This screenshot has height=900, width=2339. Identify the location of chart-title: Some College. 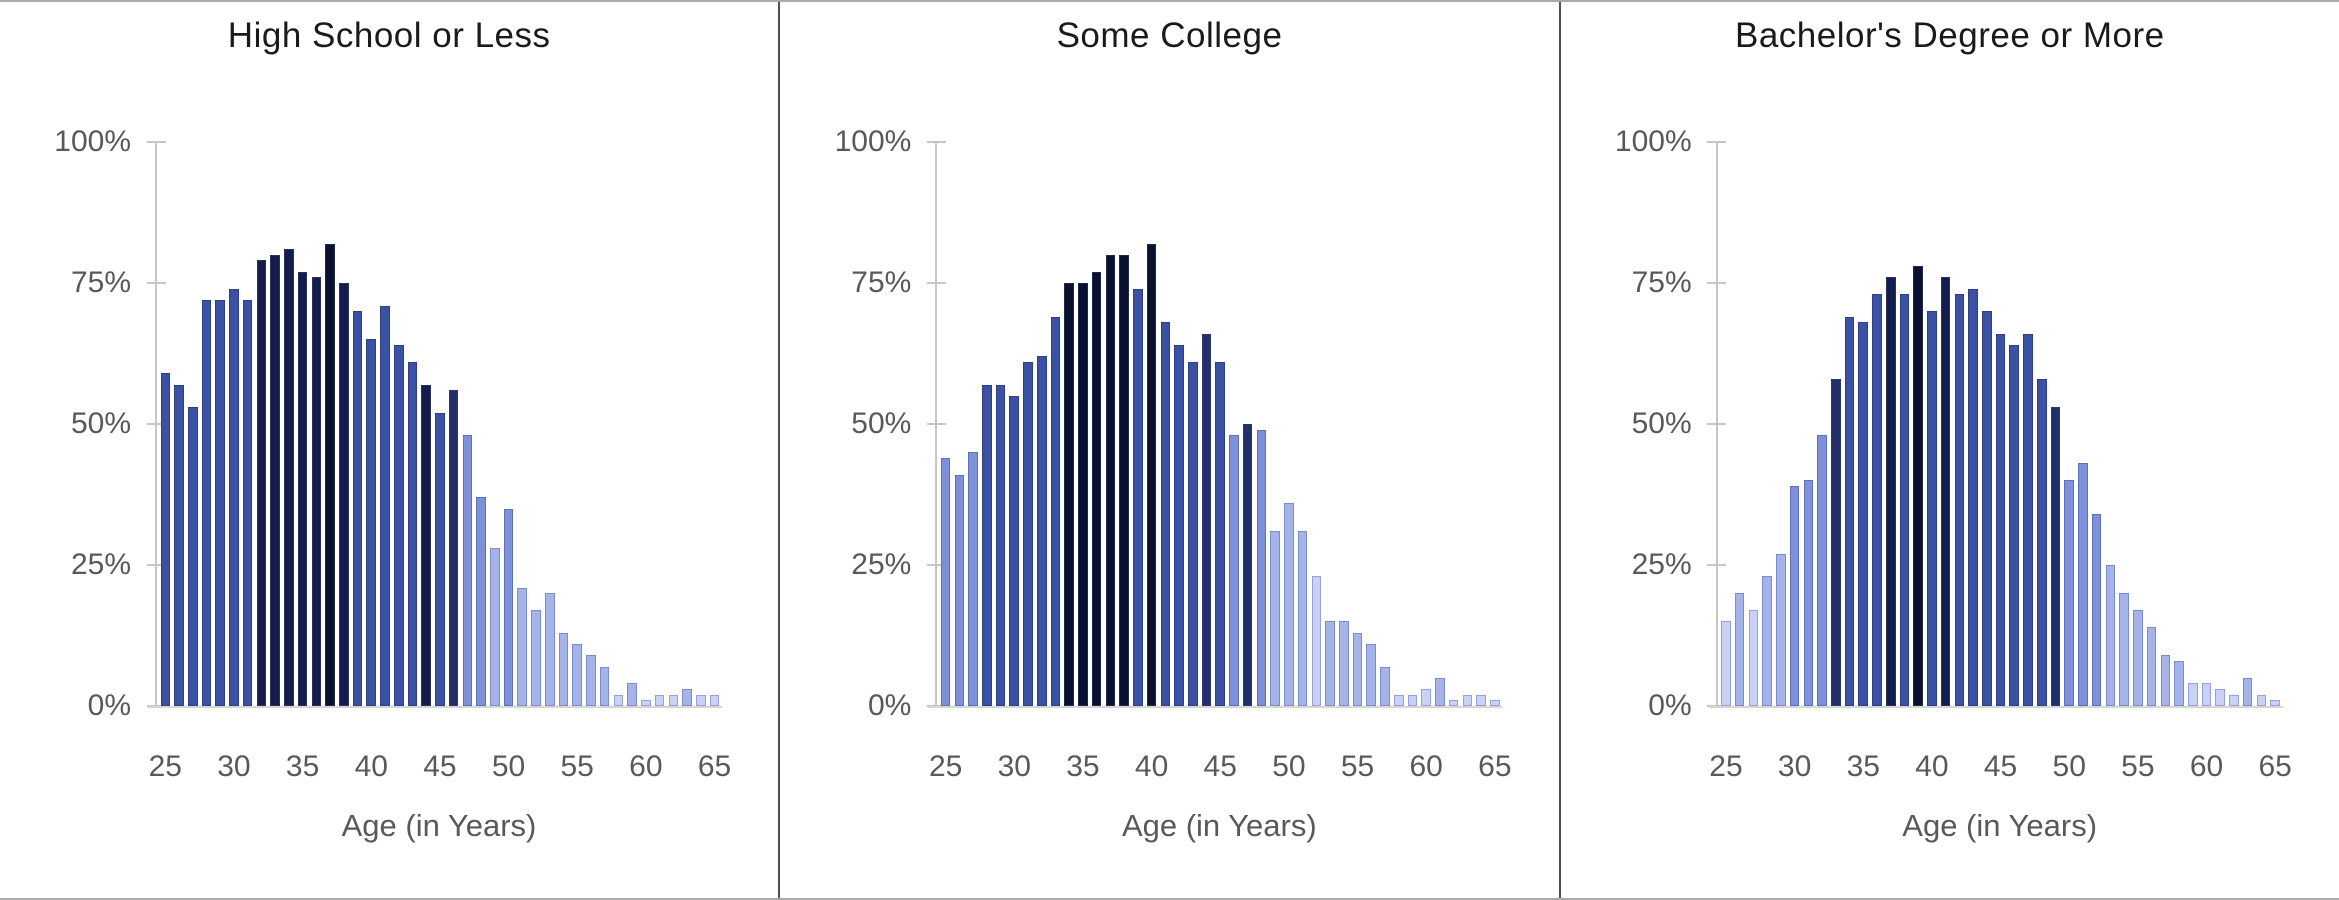
(1169, 35).